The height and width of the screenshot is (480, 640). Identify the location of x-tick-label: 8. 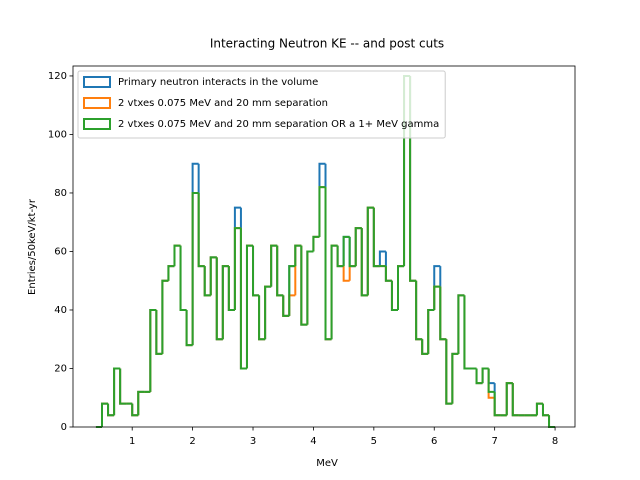
(555, 441).